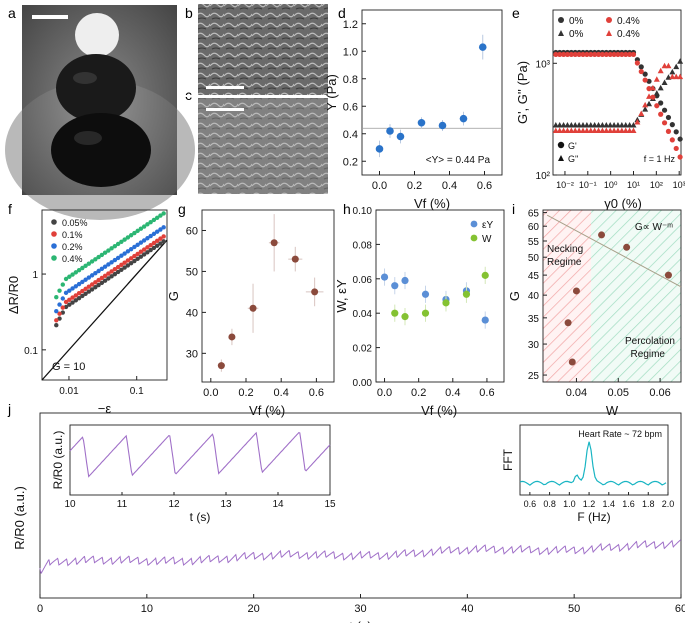 The width and height of the screenshot is (685, 623). I want to click on f-xlabel: −ε, so click(105, 408).